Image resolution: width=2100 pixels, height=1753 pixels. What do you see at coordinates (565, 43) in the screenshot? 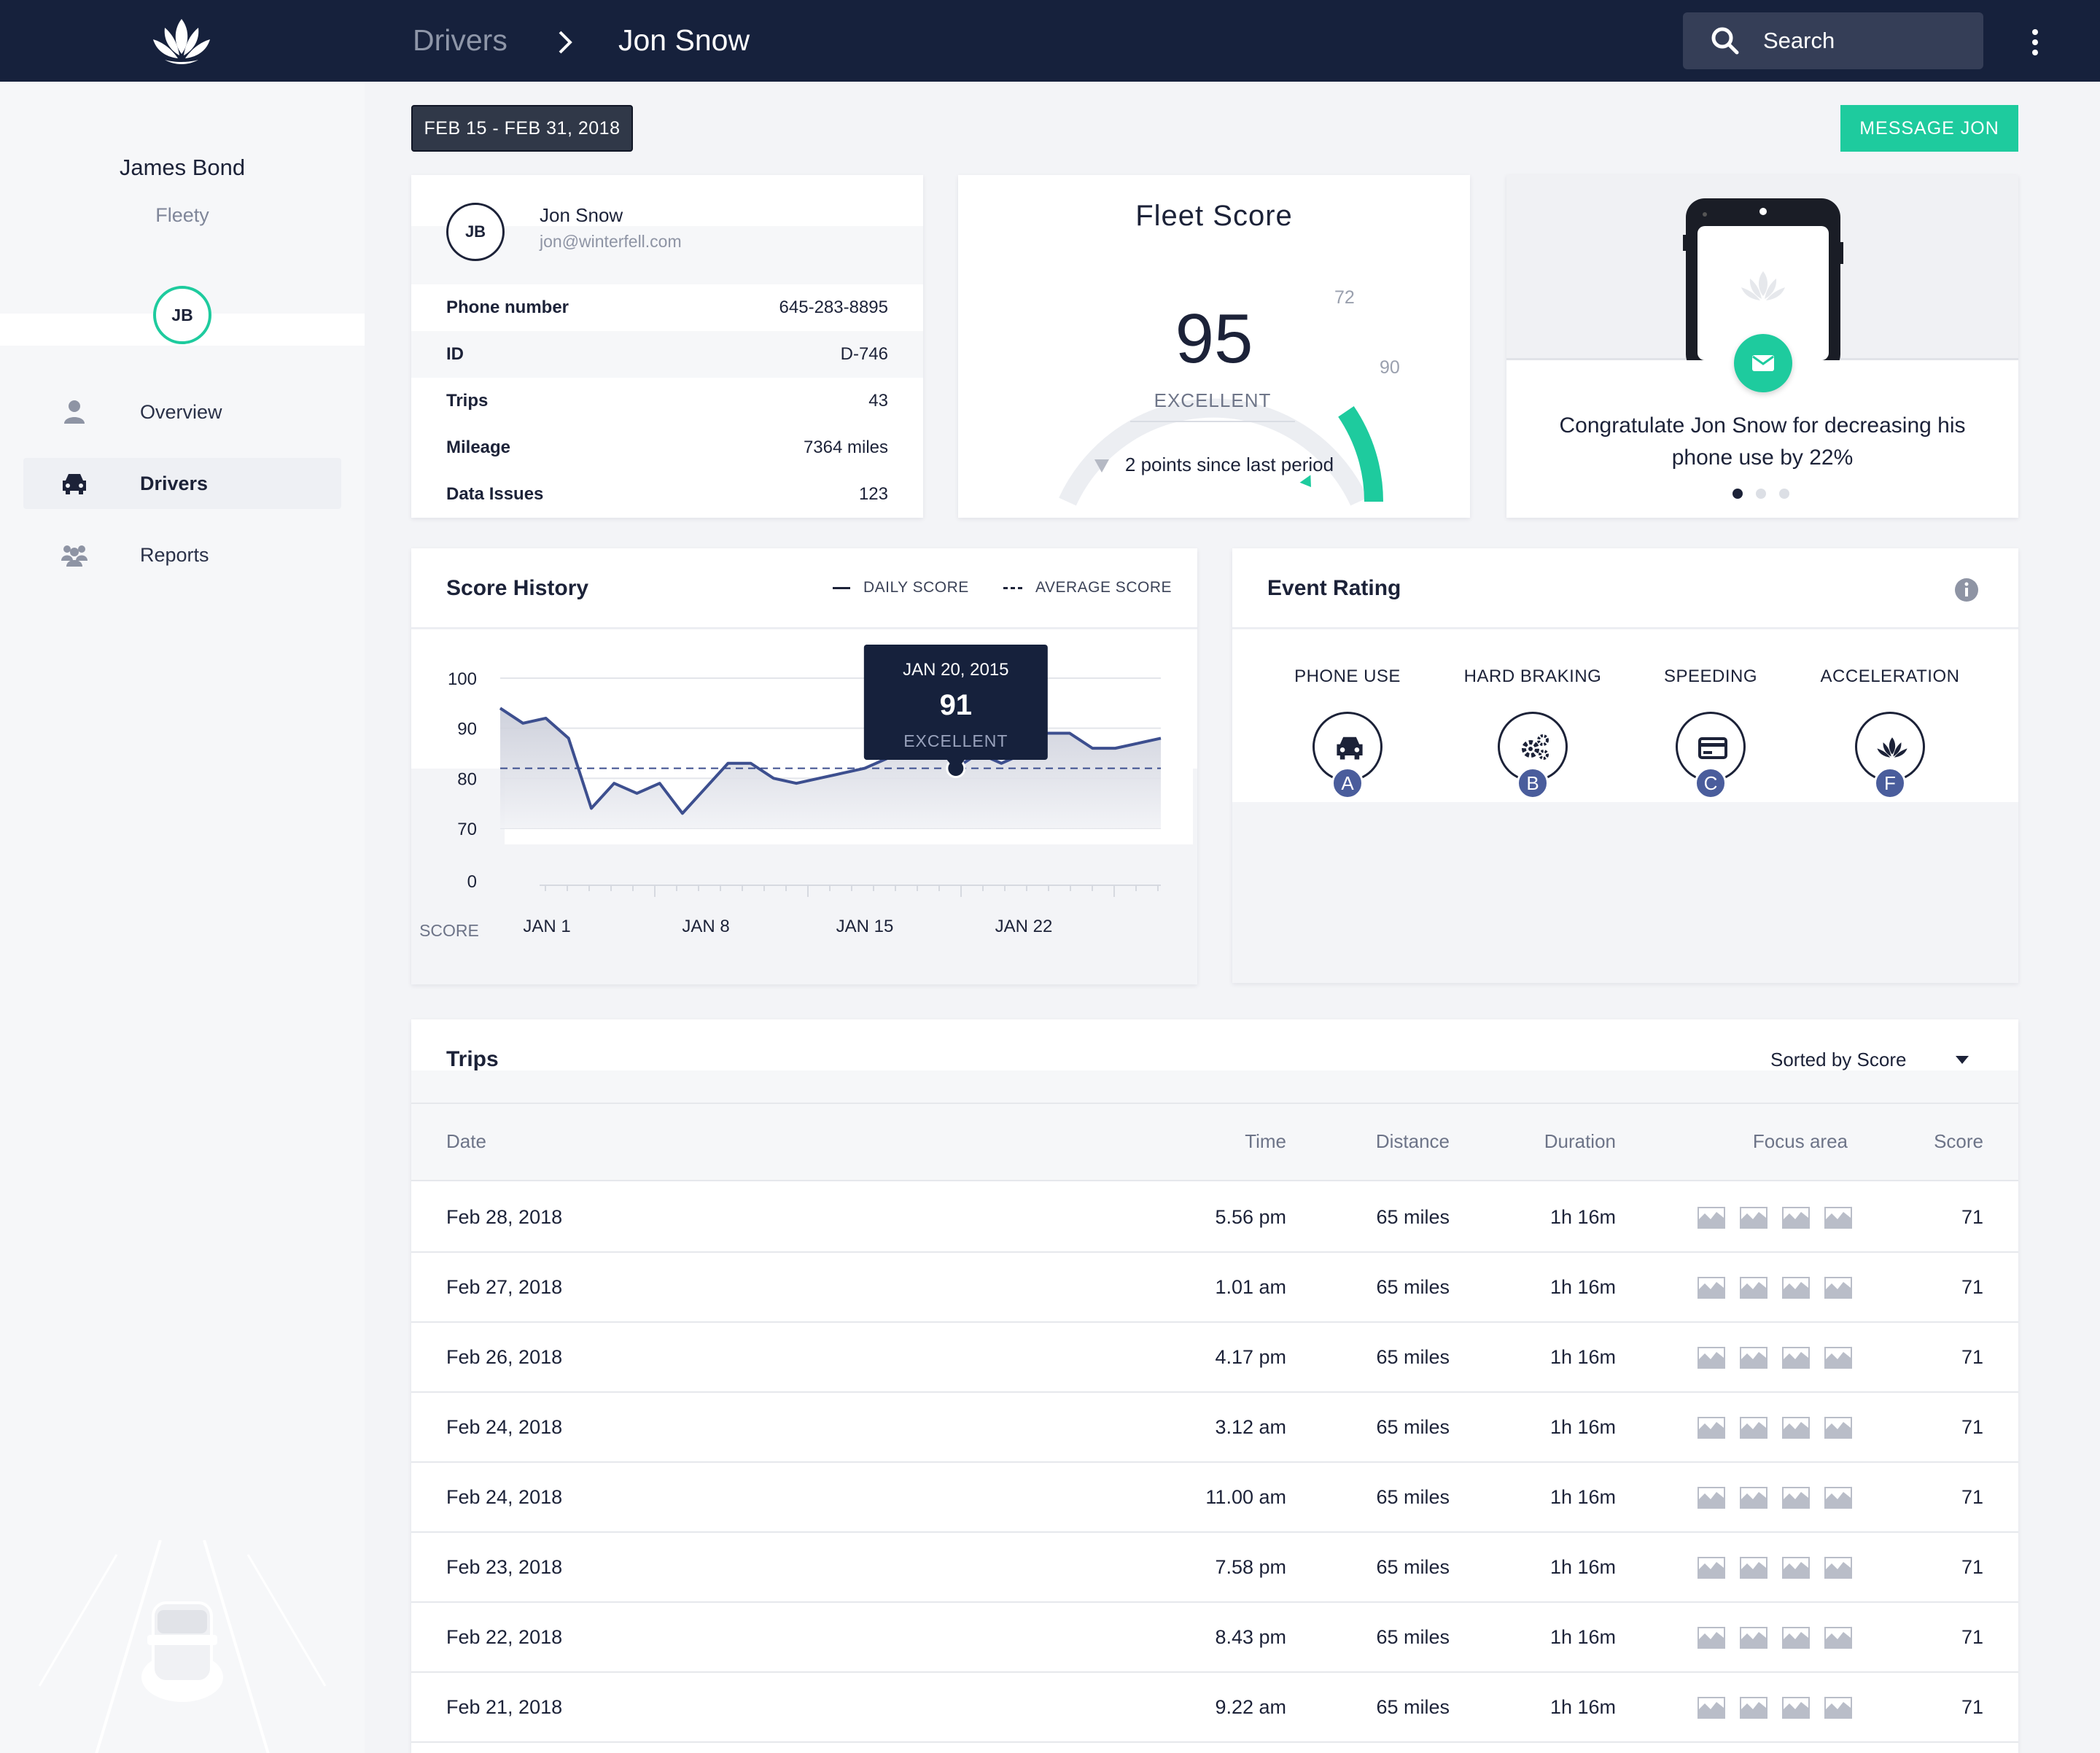
I see `chevron-right-icon` at bounding box center [565, 43].